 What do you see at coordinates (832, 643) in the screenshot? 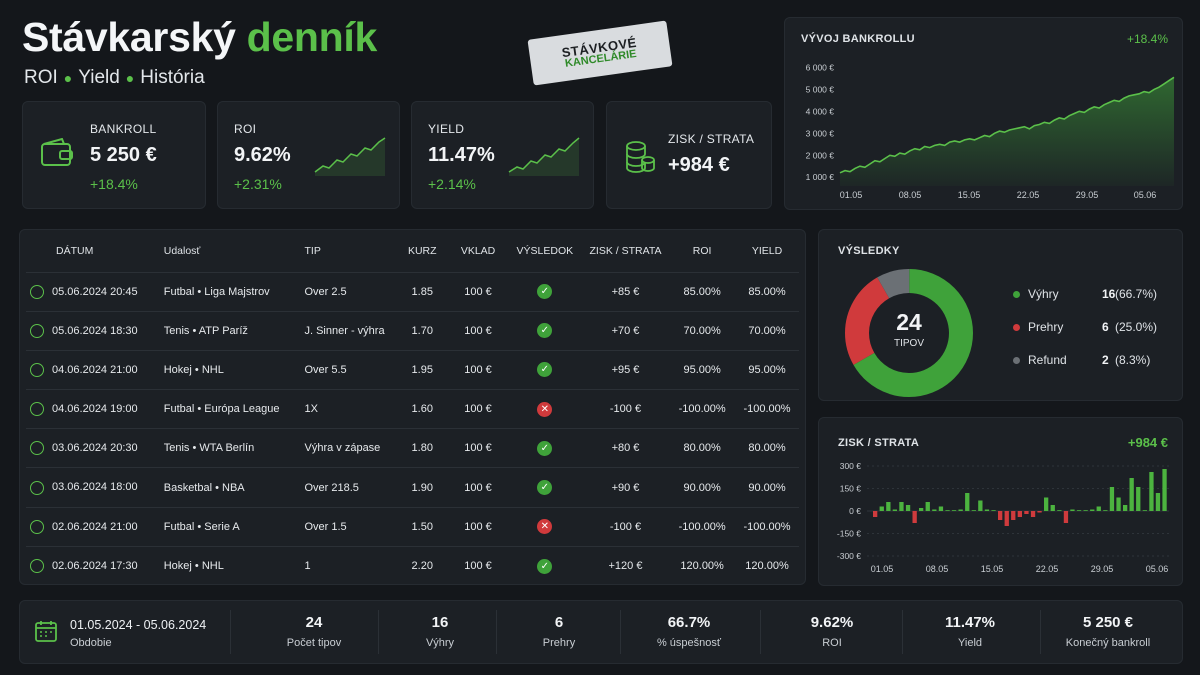
I see `summary-roi-label: ROI` at bounding box center [832, 643].